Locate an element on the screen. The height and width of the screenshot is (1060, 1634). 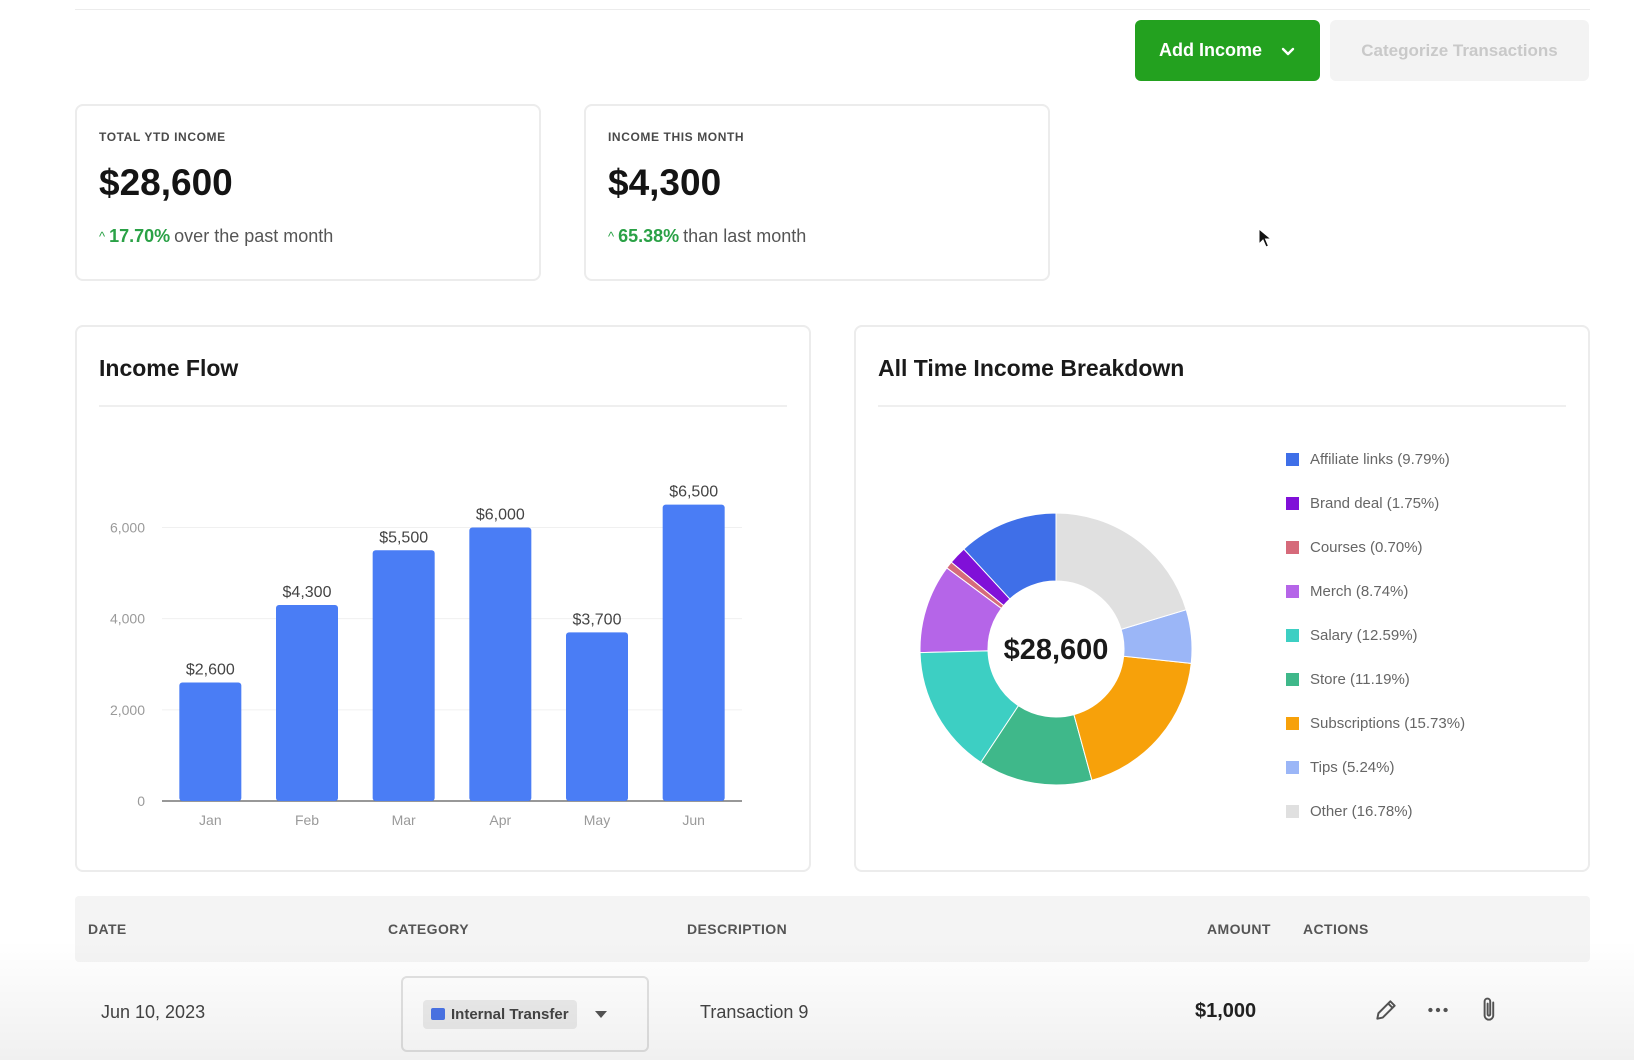
legend-item: Brand deal (1.75%) is located at coordinates (1375, 503).